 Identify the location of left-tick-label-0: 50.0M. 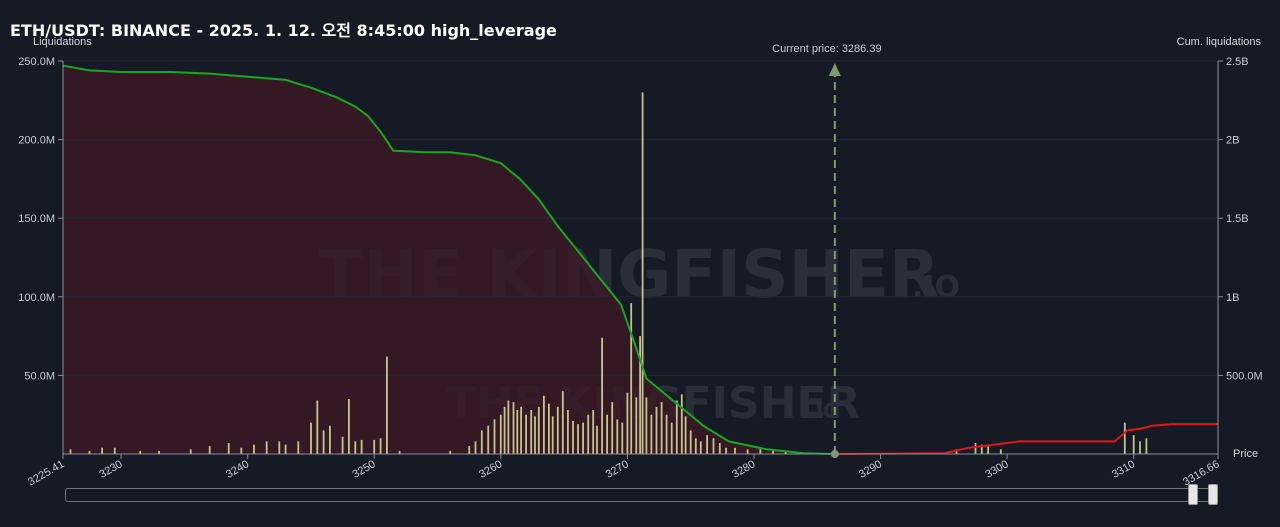
(39, 376).